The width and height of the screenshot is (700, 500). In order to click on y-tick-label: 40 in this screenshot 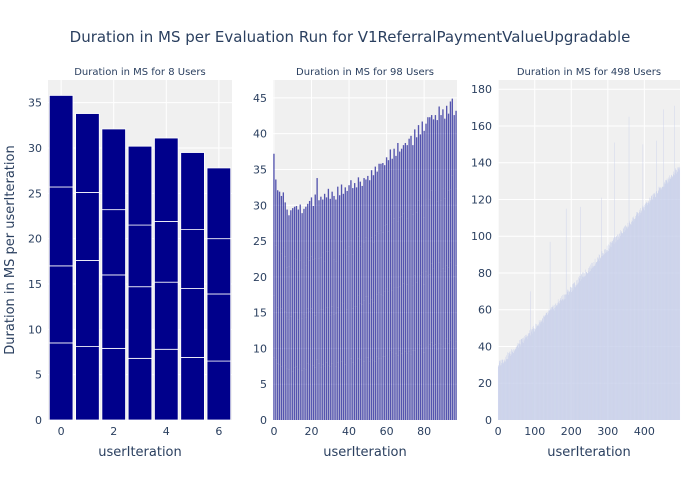, I will do `click(485, 346)`.